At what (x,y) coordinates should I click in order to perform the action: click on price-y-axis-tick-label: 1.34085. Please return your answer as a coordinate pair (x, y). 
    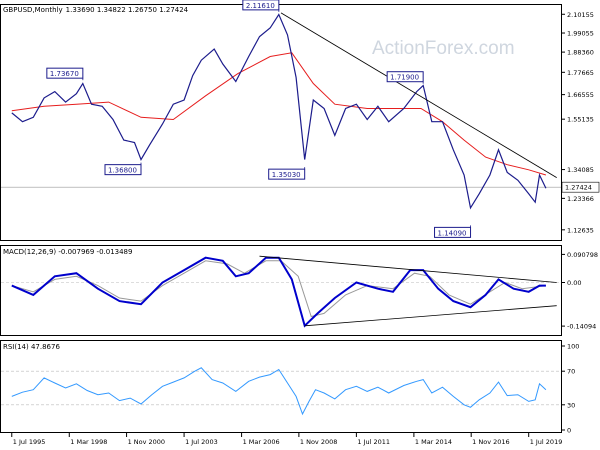
    Looking at the image, I should click on (580, 170).